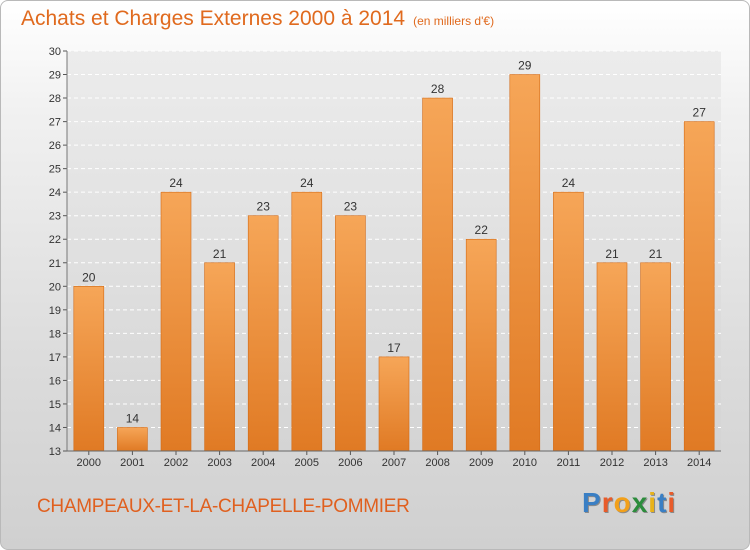 This screenshot has height=550, width=750. I want to click on x-tick-label-2007: 2007, so click(394, 463).